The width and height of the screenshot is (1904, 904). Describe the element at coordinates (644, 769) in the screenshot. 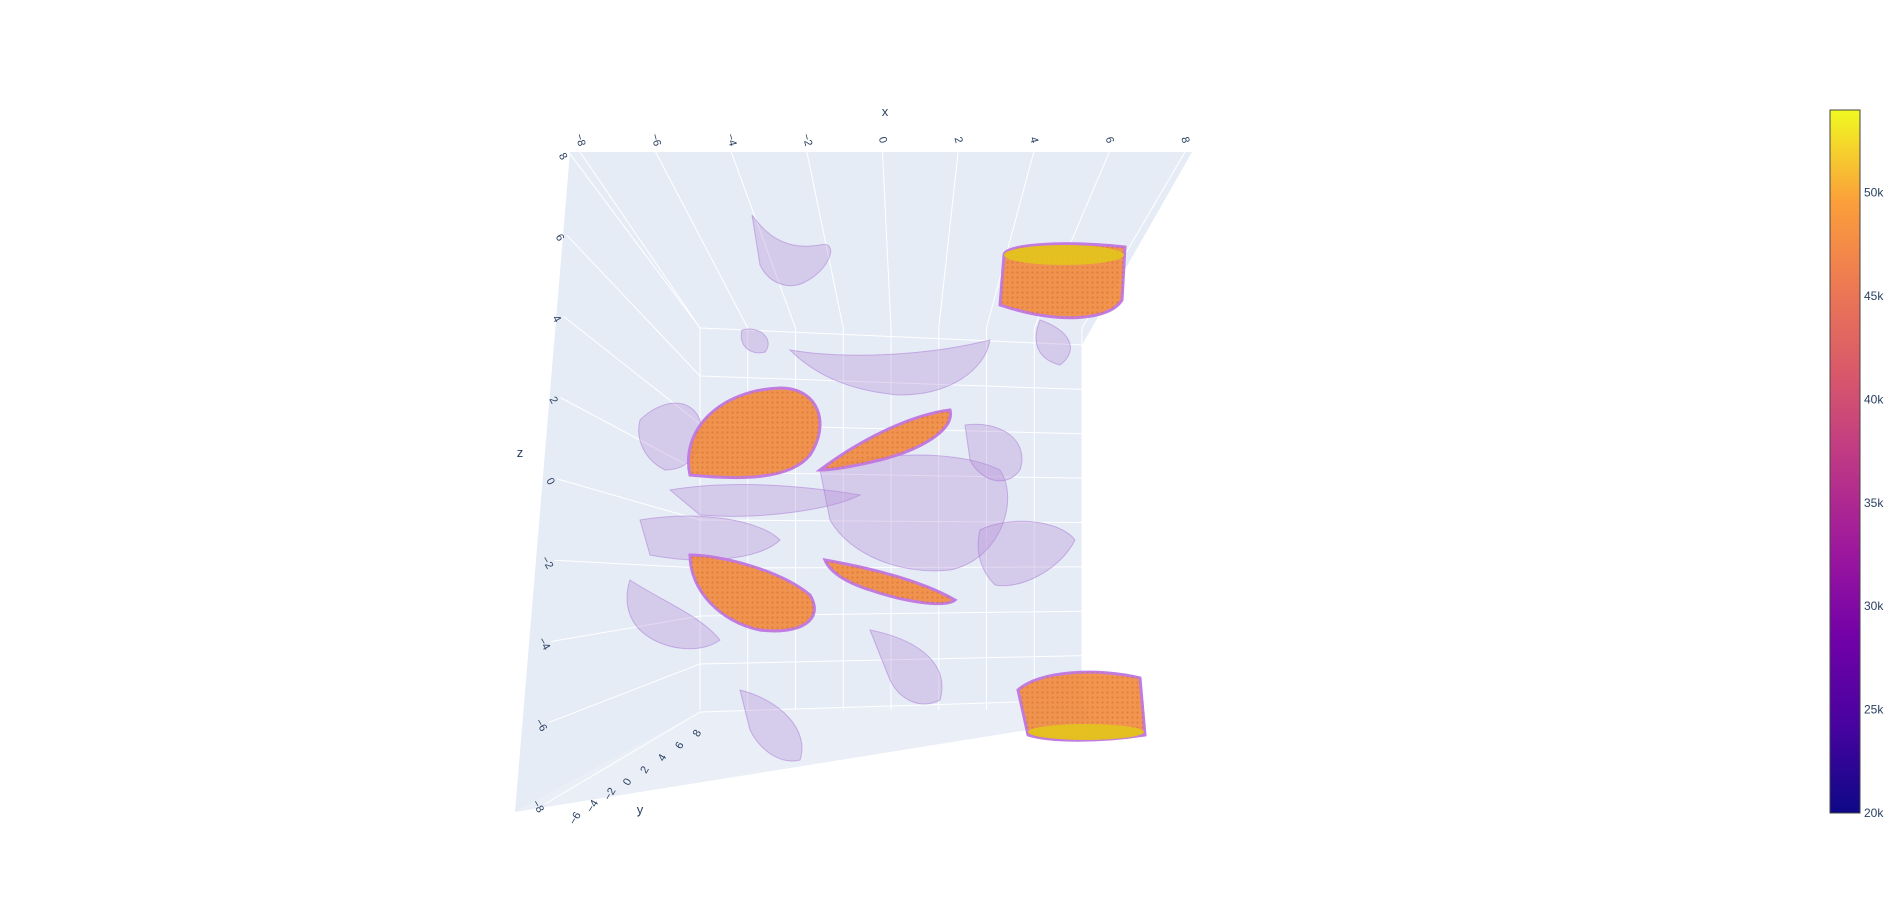

I see `y-tick-label: 2` at that location.